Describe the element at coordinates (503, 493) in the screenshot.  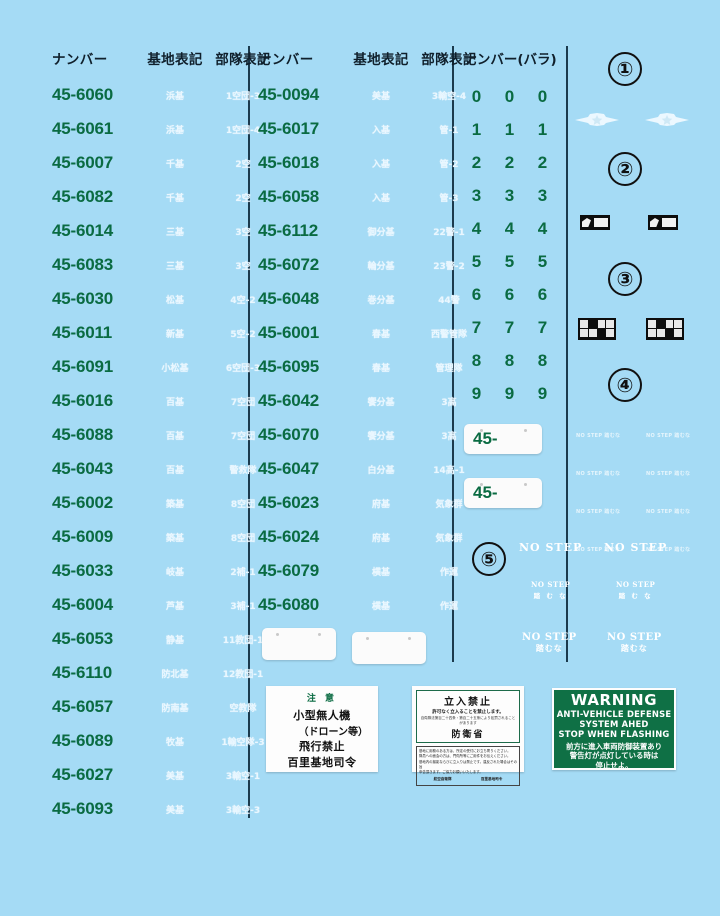
I see `prefix-plate-2: 45-` at that location.